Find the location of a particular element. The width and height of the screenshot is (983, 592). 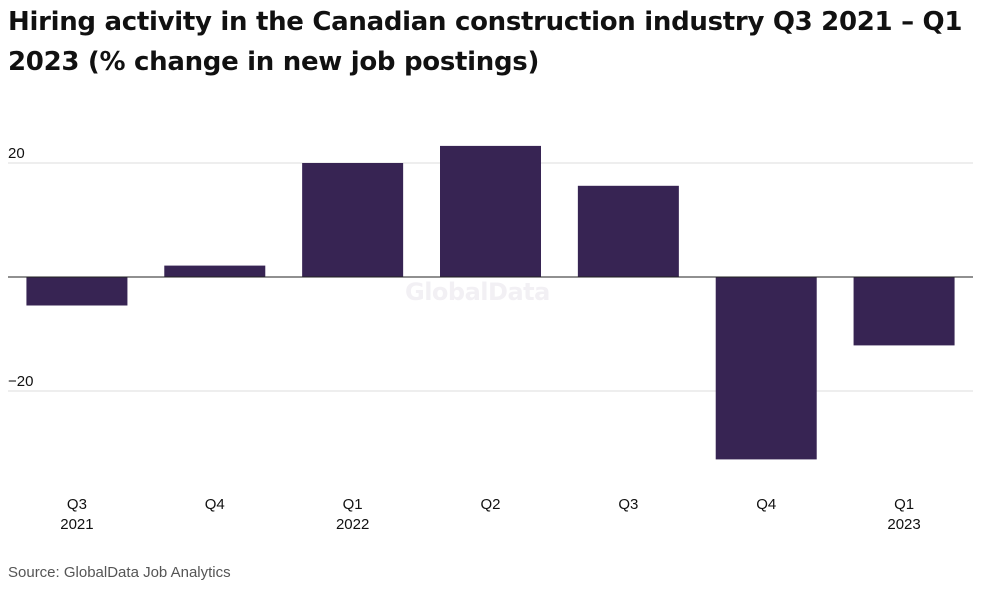

watermark: GlobalData is located at coordinates (477, 292).